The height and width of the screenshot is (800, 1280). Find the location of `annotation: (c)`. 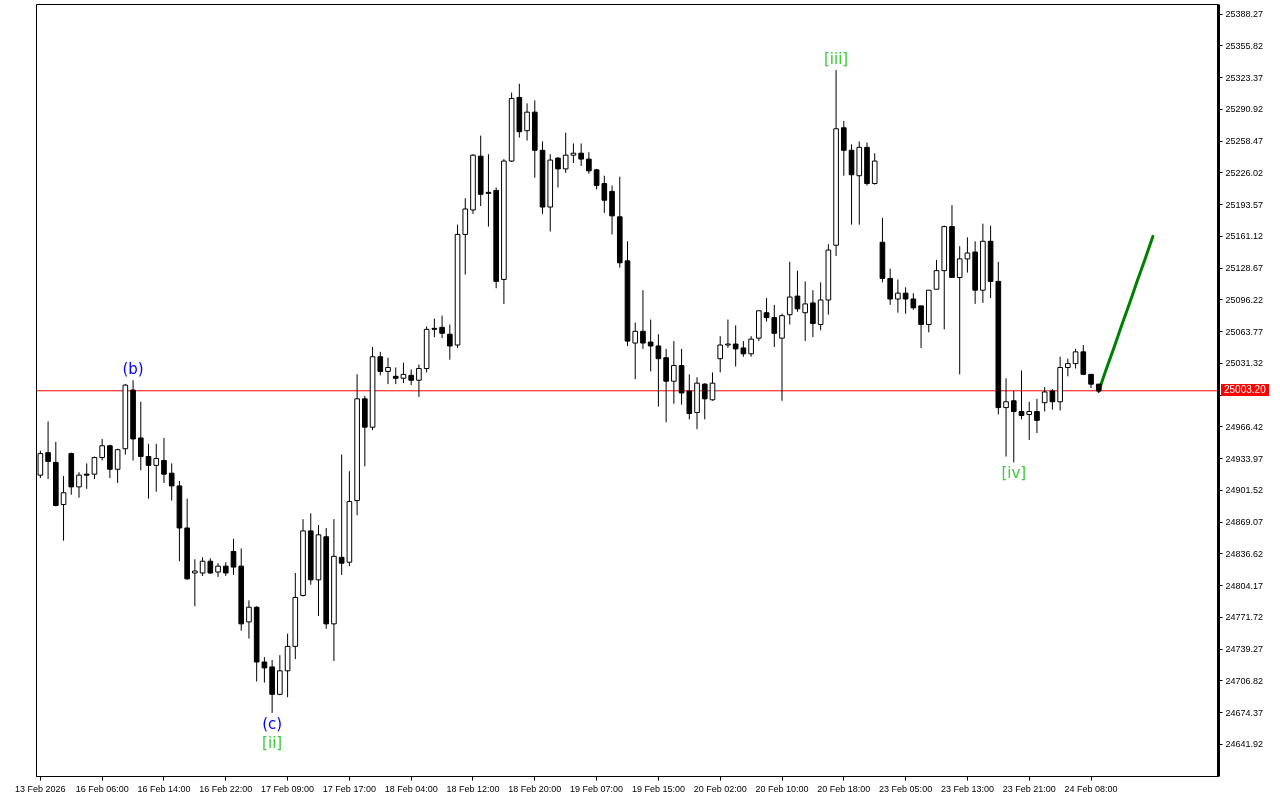

annotation: (c) is located at coordinates (272, 723).